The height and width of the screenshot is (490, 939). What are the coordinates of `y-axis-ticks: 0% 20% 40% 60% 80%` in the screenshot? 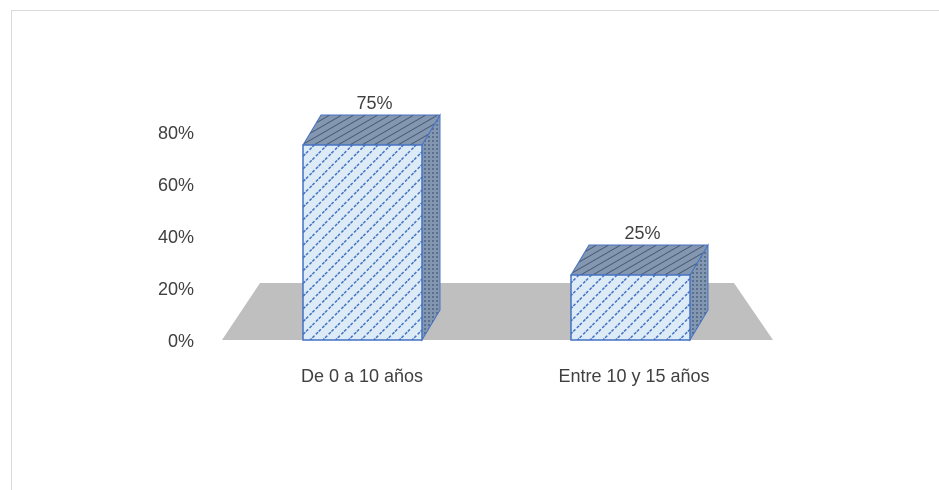 It's located at (176, 237).